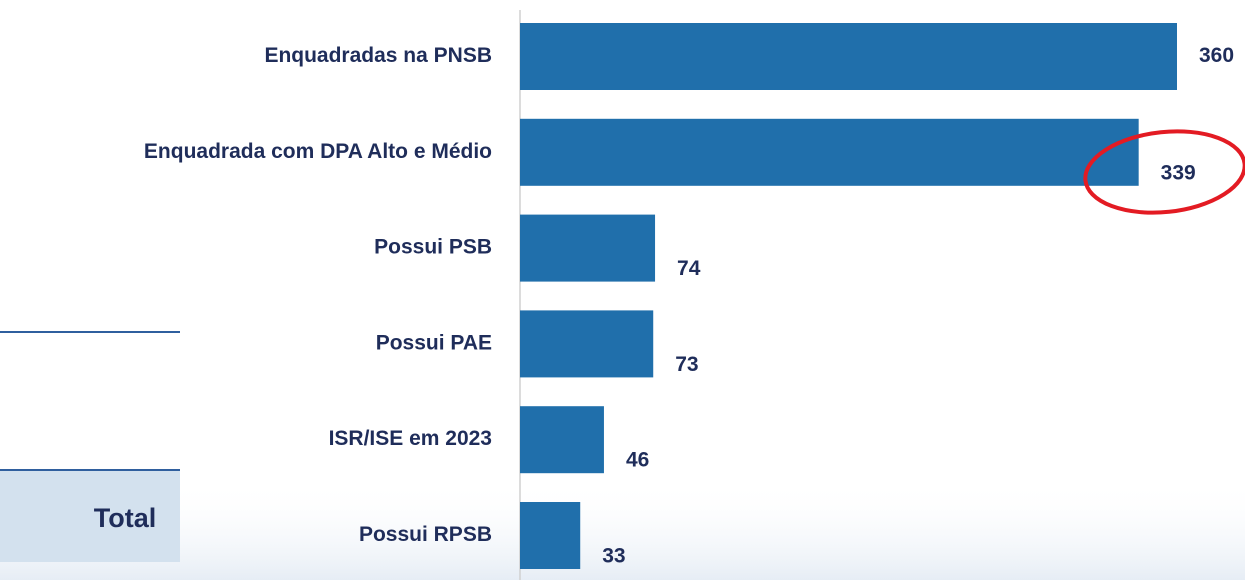 This screenshot has height=580, width=1245. Describe the element at coordinates (613, 556) in the screenshot. I see `value-label: 33` at that location.